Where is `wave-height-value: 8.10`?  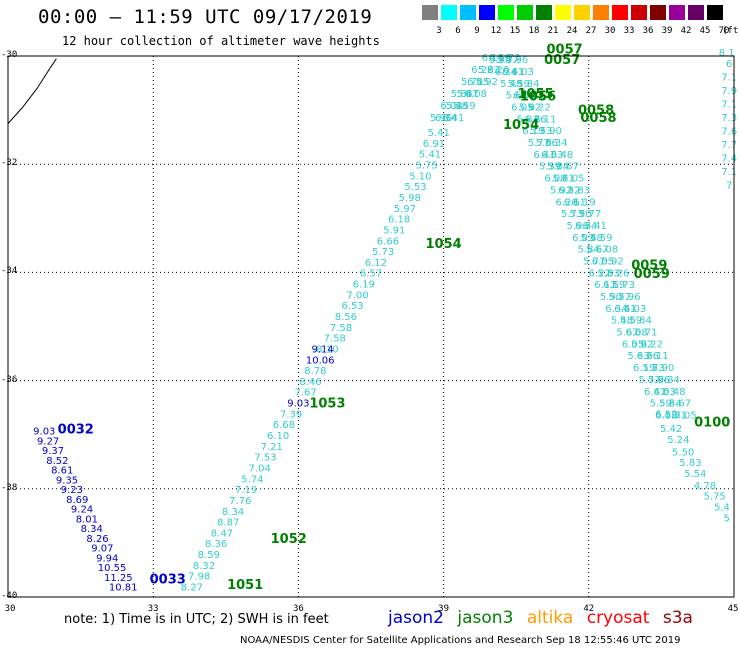 wave-height-value: 8.10 is located at coordinates (327, 349).